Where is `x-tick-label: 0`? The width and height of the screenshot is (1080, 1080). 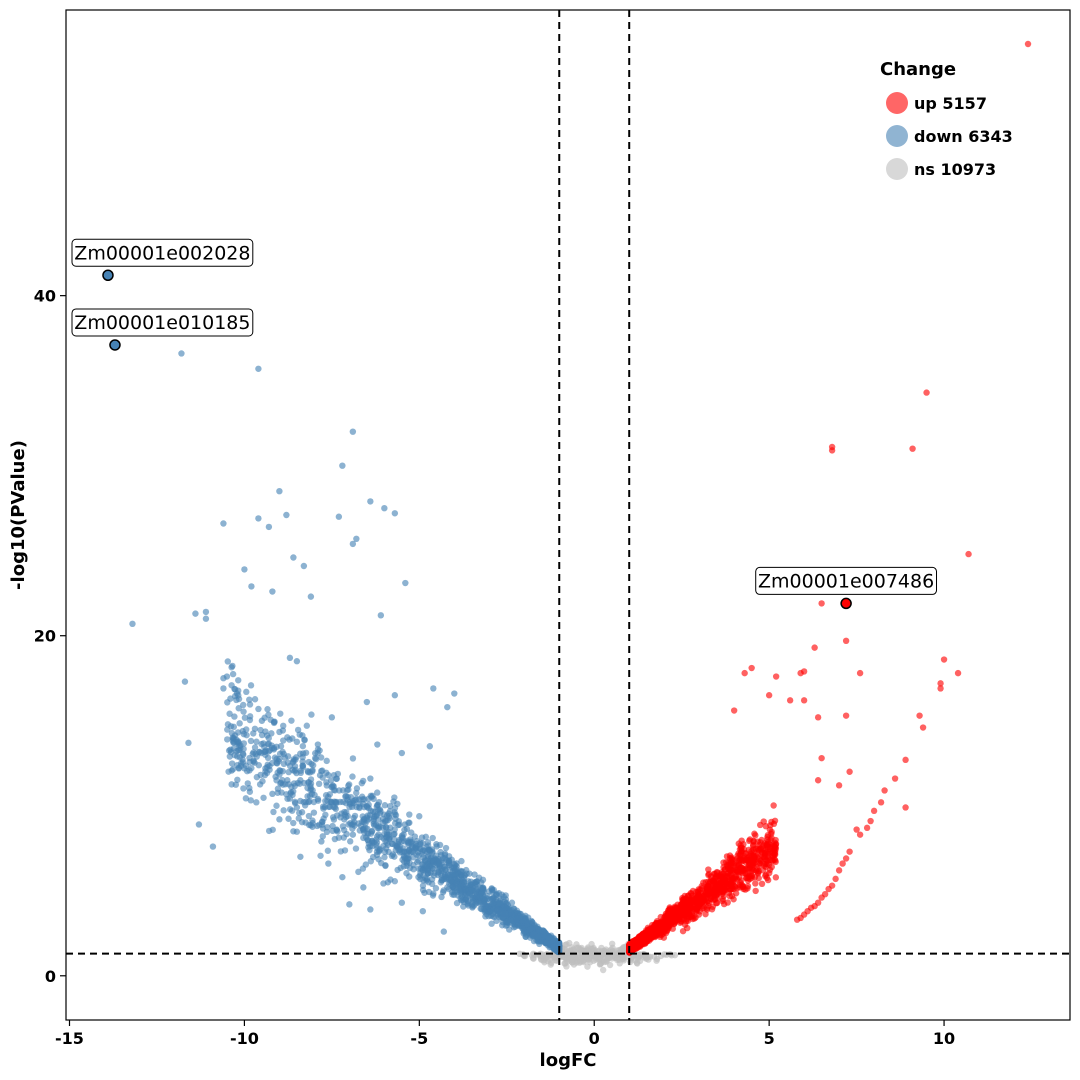 x-tick-label: 0 is located at coordinates (594, 1038).